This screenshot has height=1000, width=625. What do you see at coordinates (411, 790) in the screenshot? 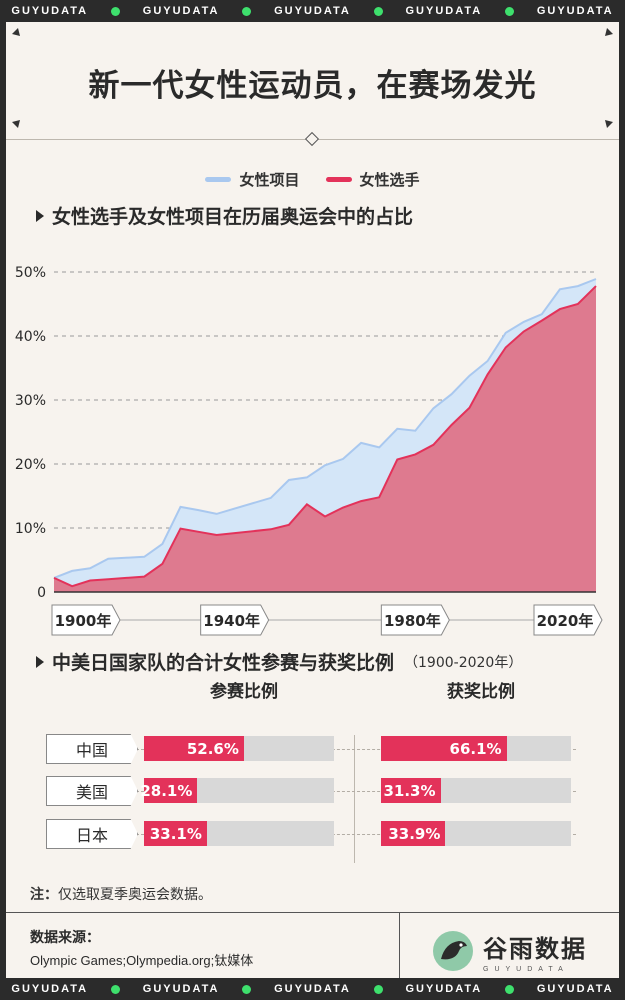
I see `bar-value: 31.3%` at bounding box center [411, 790].